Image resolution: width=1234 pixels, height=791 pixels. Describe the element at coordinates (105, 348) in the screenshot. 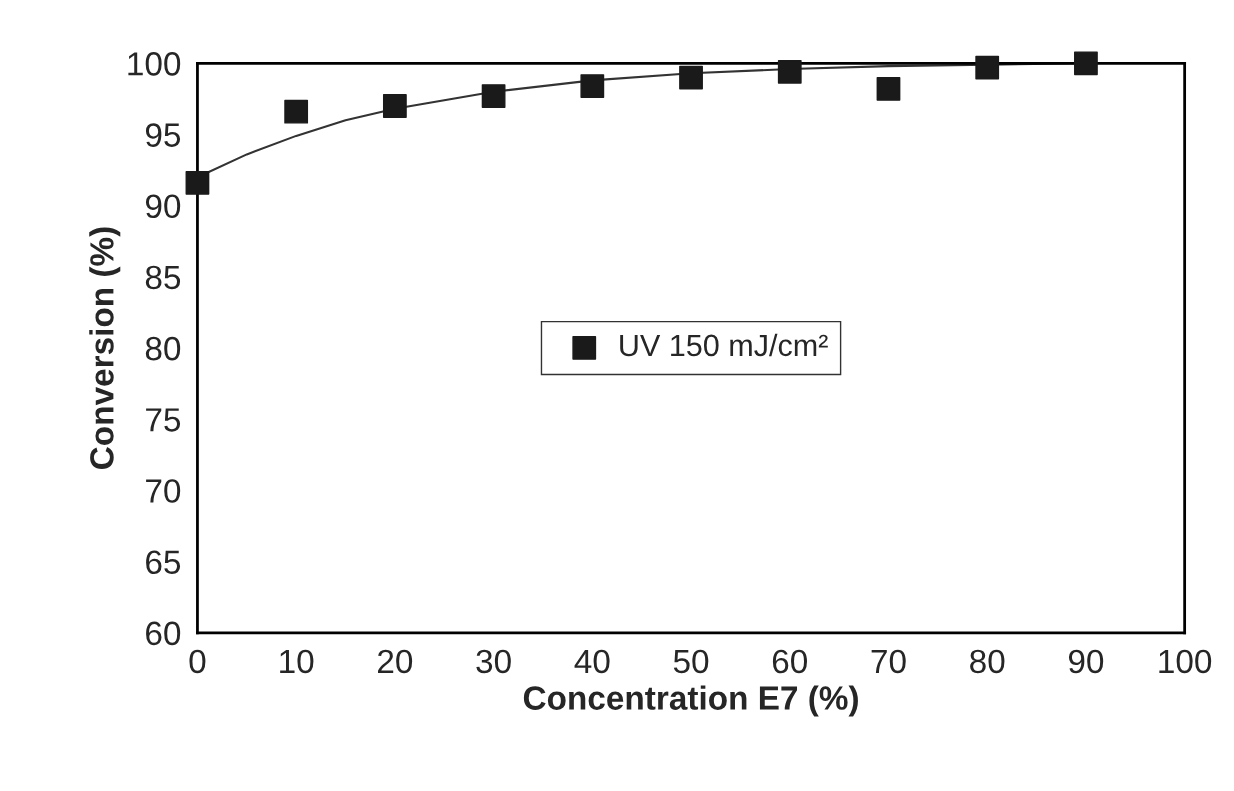

I see `y-axis-title: Conversion (%)` at that location.